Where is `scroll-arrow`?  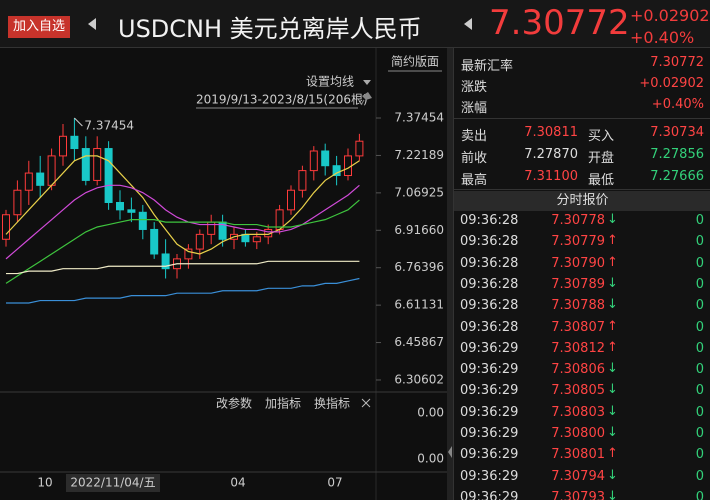 scroll-arrow is located at coordinates (450, 452).